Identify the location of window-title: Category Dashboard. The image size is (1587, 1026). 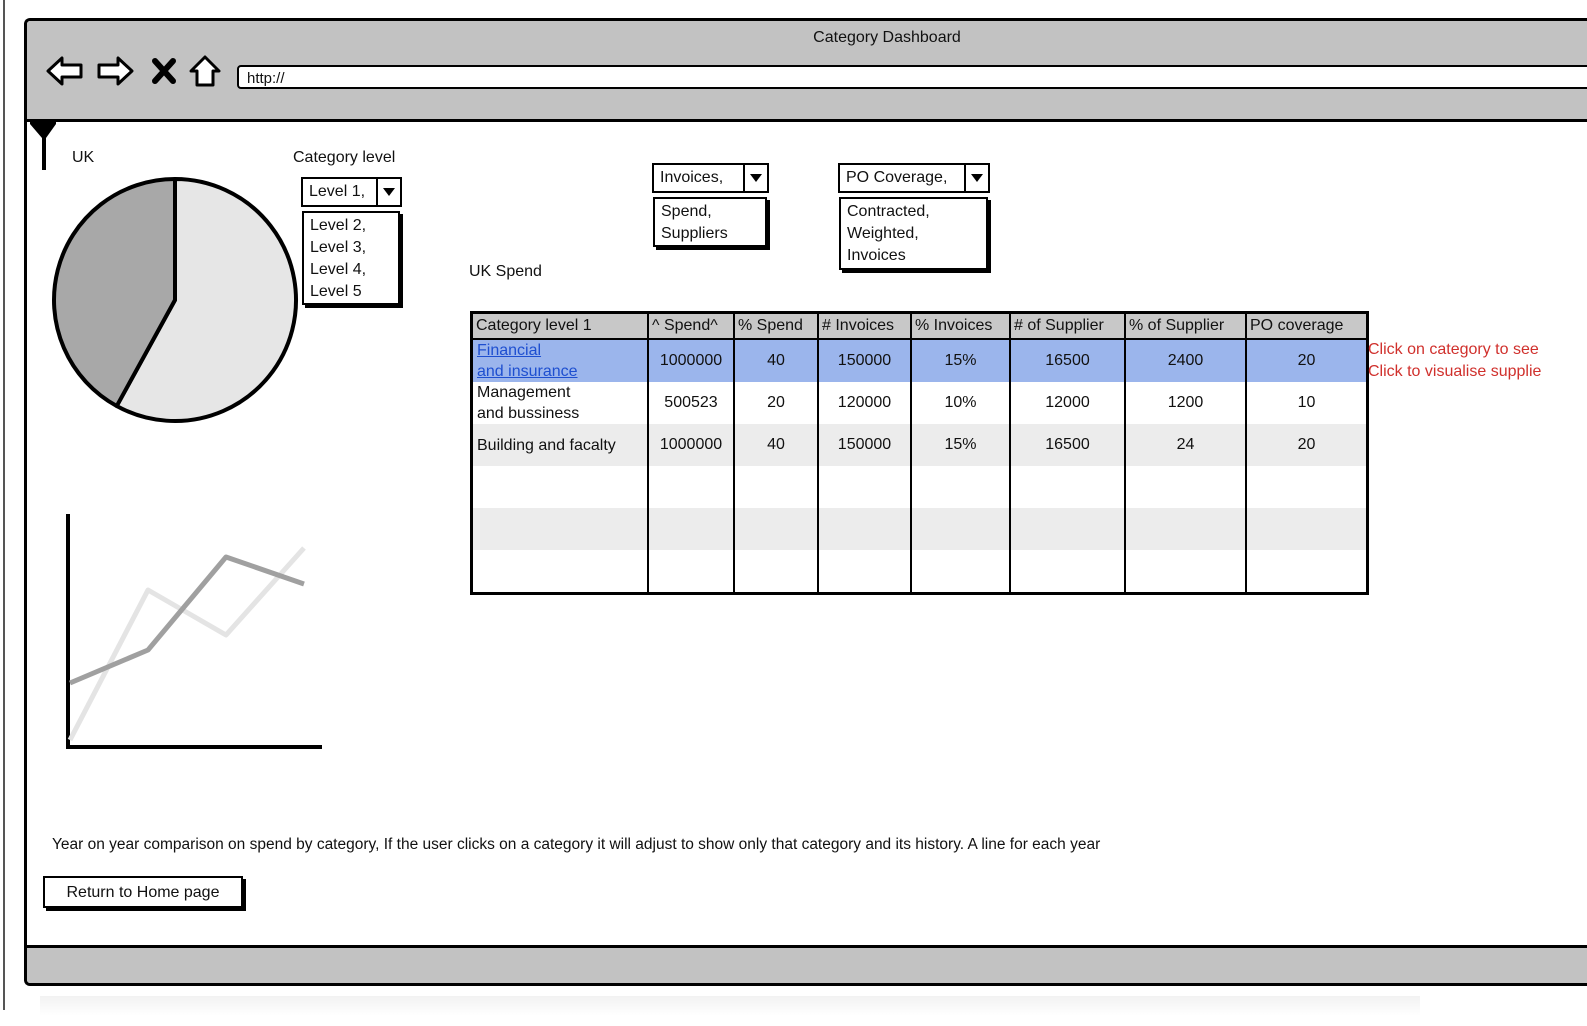
(887, 37).